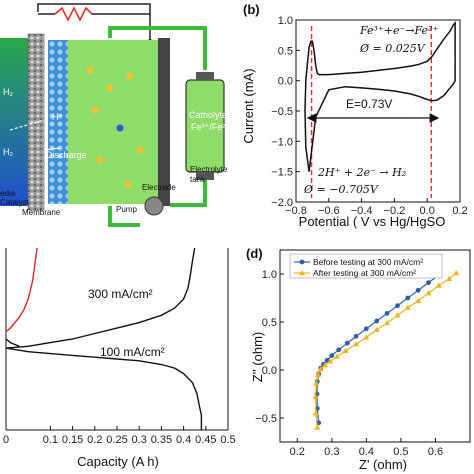  What do you see at coordinates (378, 348) in the screenshot?
I see `panel-d-series-line` at bounding box center [378, 348].